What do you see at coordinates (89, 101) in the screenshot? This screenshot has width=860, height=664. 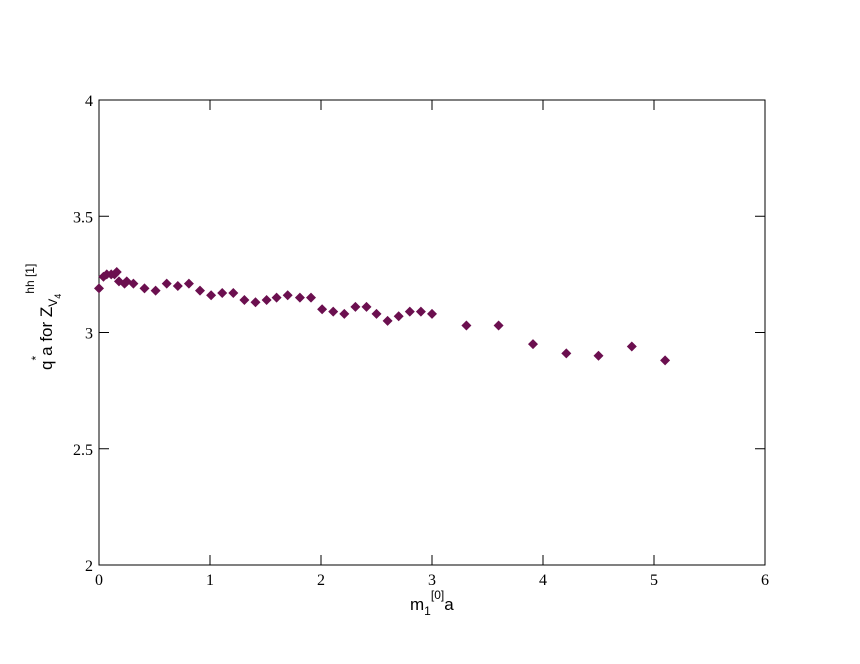 I see `y-tick-label: 4` at bounding box center [89, 101].